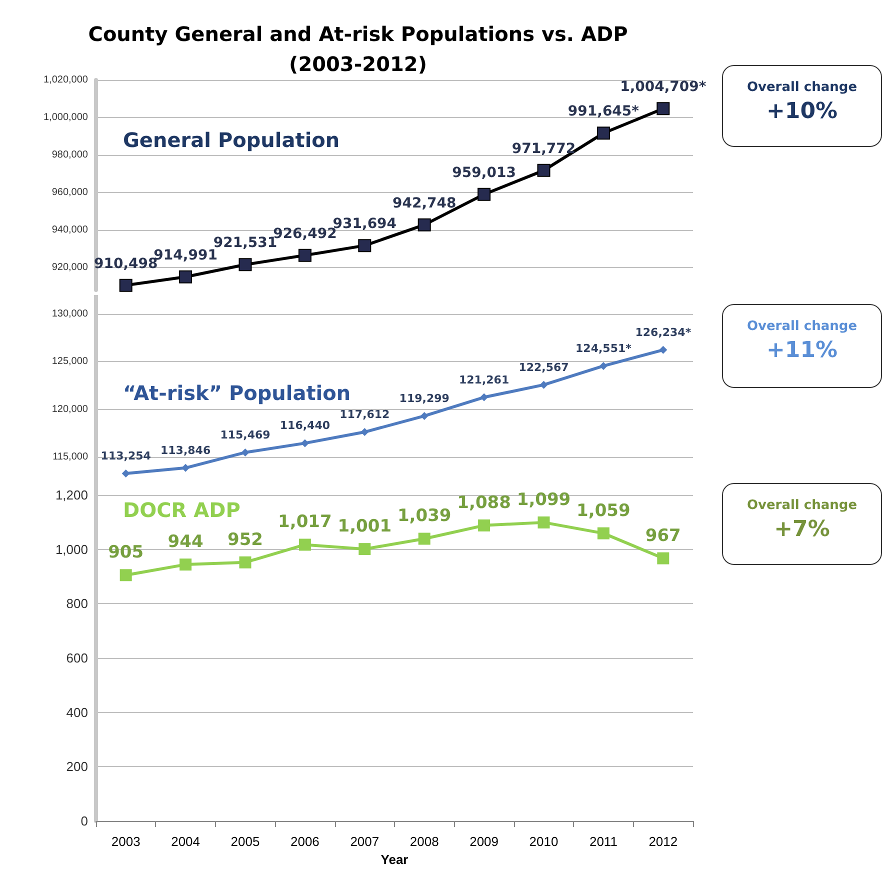 This screenshot has height=873, width=883. What do you see at coordinates (71, 495) in the screenshot?
I see `y-tick-label: 1,200` at bounding box center [71, 495].